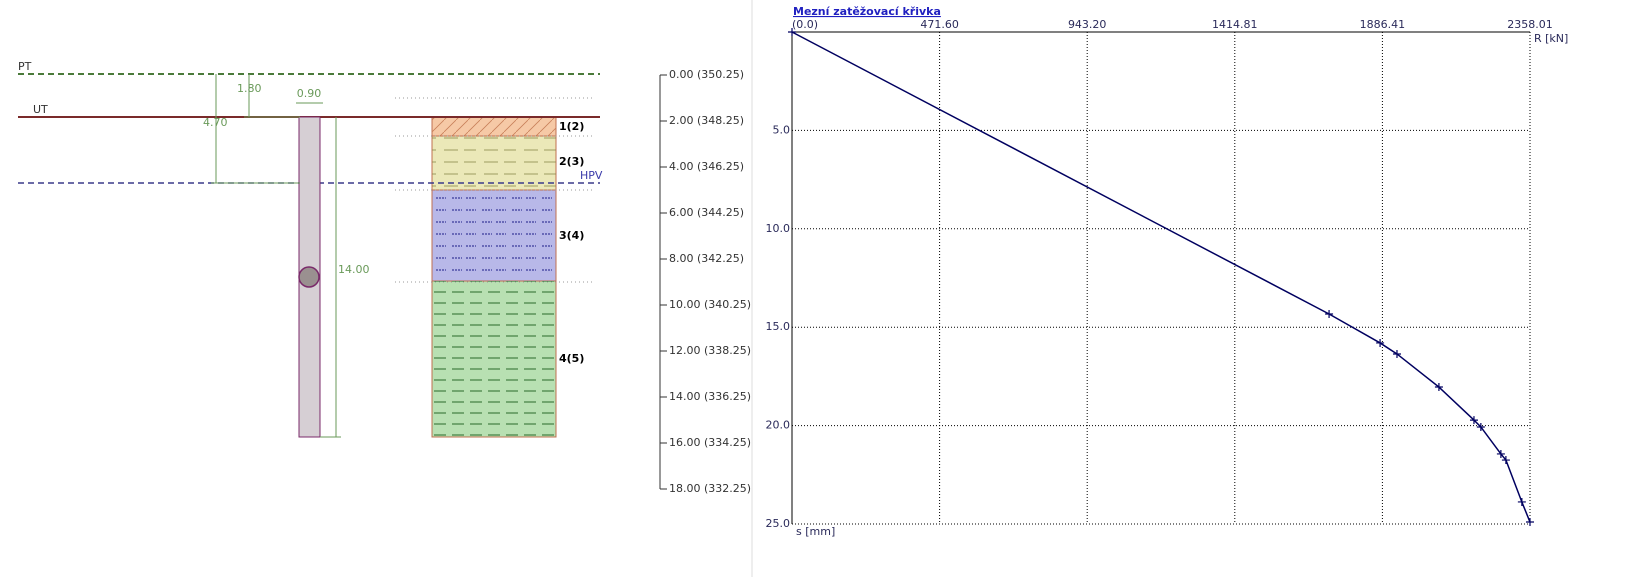  Describe the element at coordinates (249, 88) in the screenshot. I see `dim-pt-ut: 1.80` at that location.